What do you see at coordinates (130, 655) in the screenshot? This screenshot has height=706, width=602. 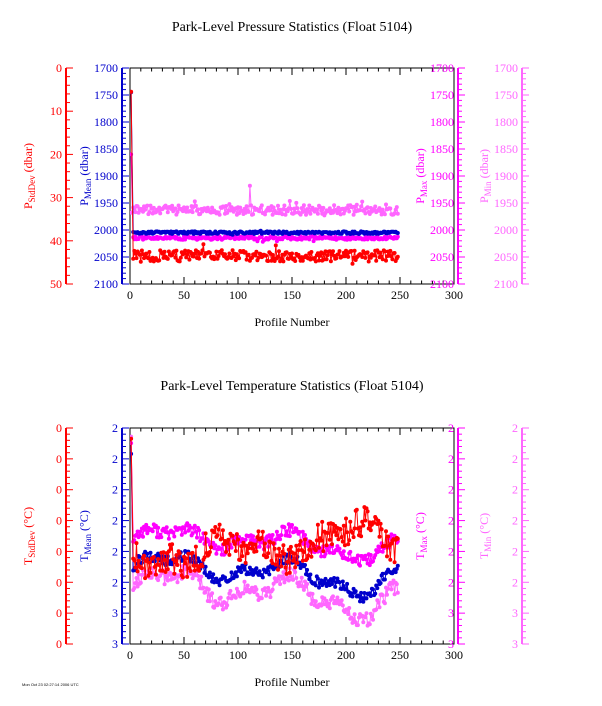 I see `x-tick-label: 0` at bounding box center [130, 655].